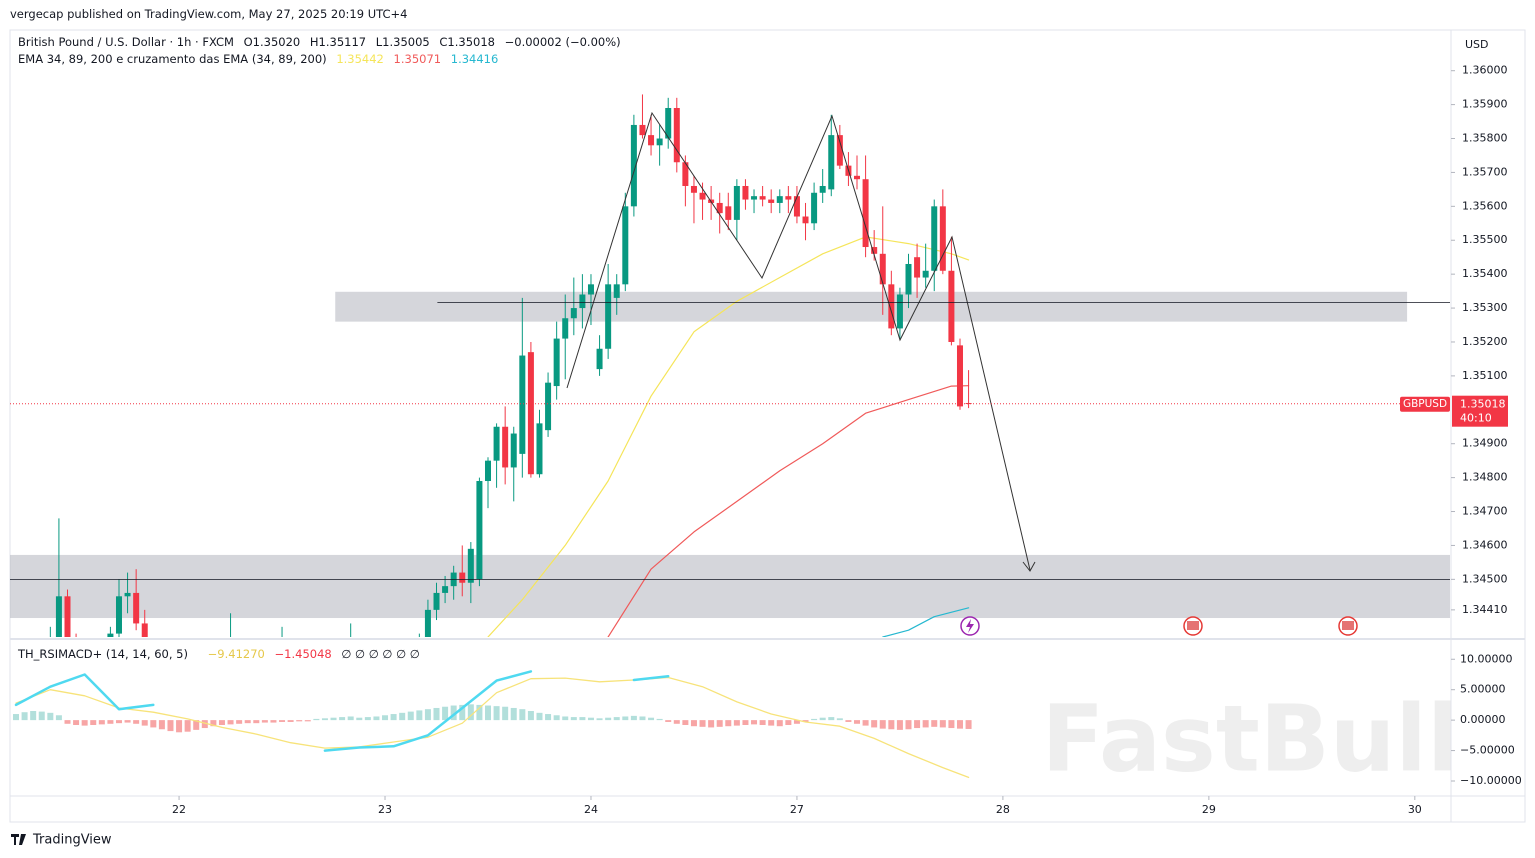 This screenshot has width=1535, height=858. I want to click on y-tick-label: 1.34600, so click(1485, 544).